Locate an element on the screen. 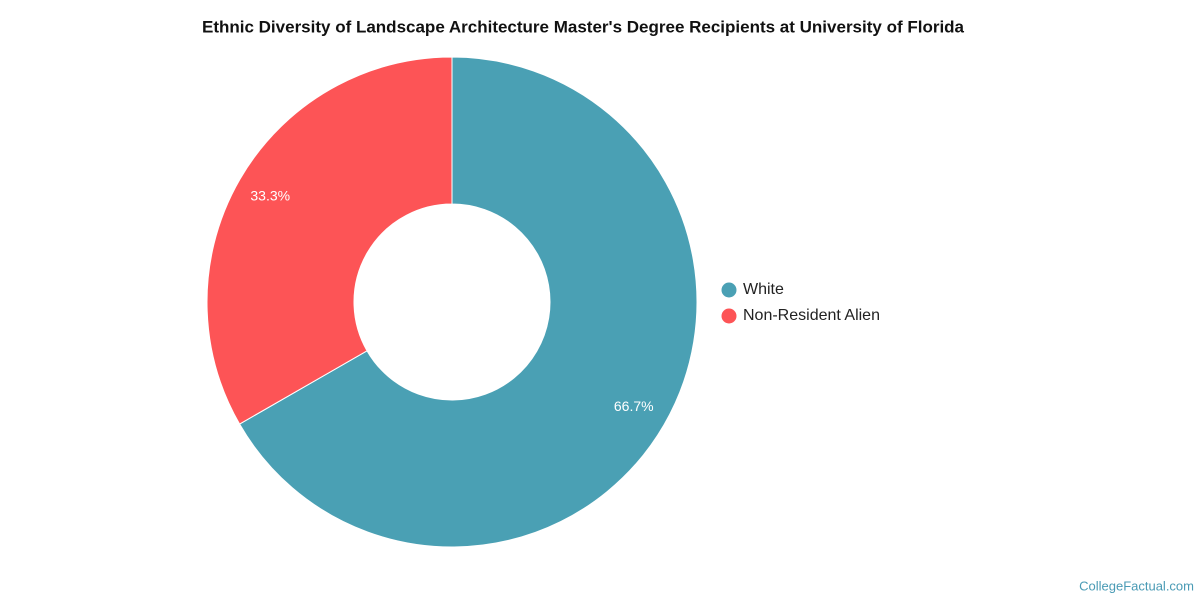 This screenshot has height=605, width=1200. legend-label: White is located at coordinates (763, 289).